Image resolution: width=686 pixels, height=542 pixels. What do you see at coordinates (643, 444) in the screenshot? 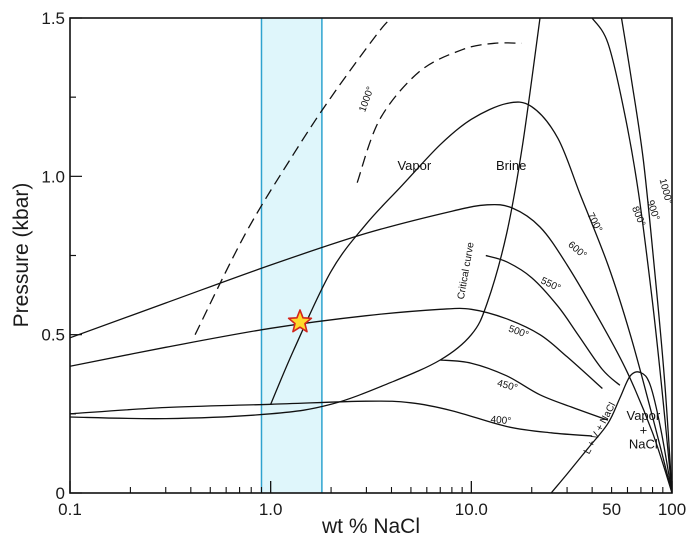
I see `region-label: NaCl` at bounding box center [643, 444].